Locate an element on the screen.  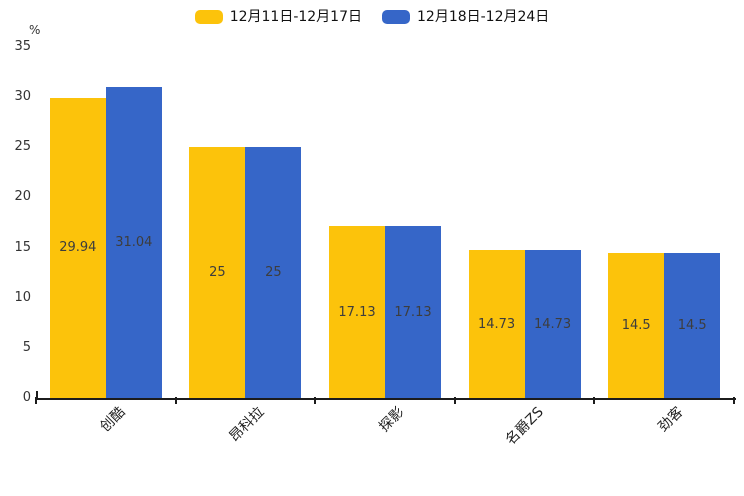
legend-item: 12月11日-12月17日 is located at coordinates (278, 17).